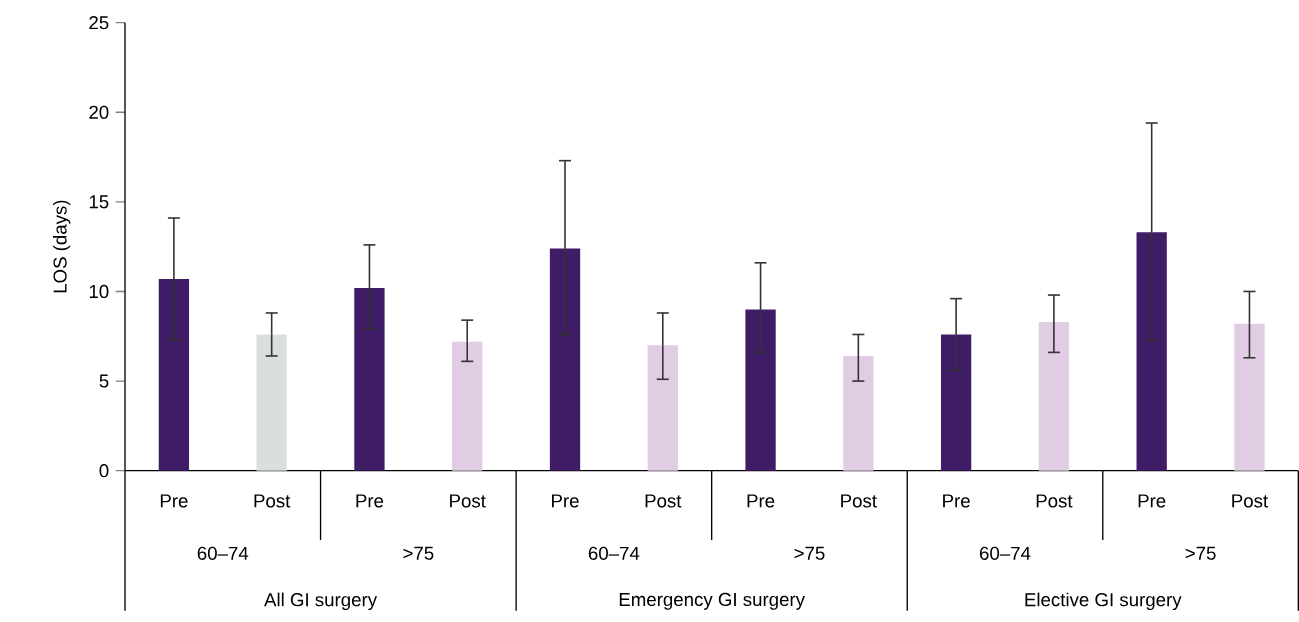 This screenshot has width=1299, height=622. What do you see at coordinates (99, 202) in the screenshot?
I see `y-tick-label: 15` at bounding box center [99, 202].